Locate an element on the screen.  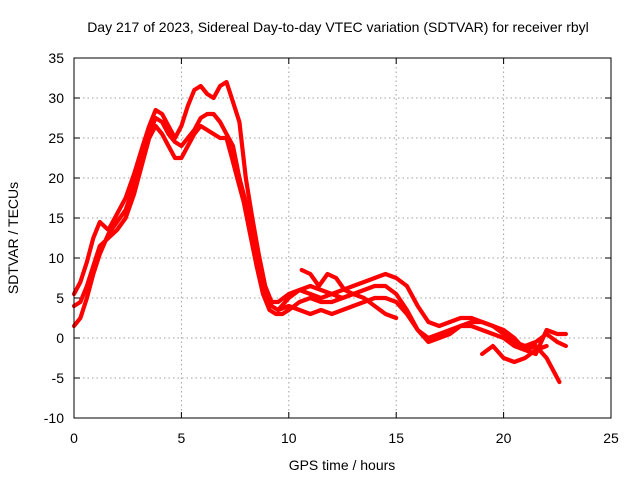
y-axis-label: SDTVAR / TECUs is located at coordinates (13, 238).